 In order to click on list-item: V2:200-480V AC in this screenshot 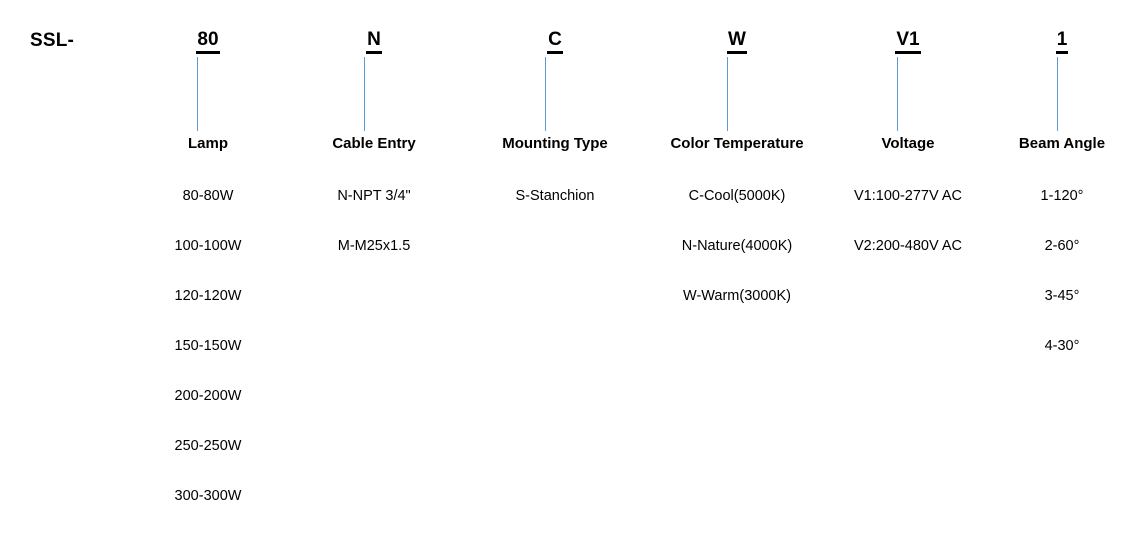, I will do `click(908, 246)`.